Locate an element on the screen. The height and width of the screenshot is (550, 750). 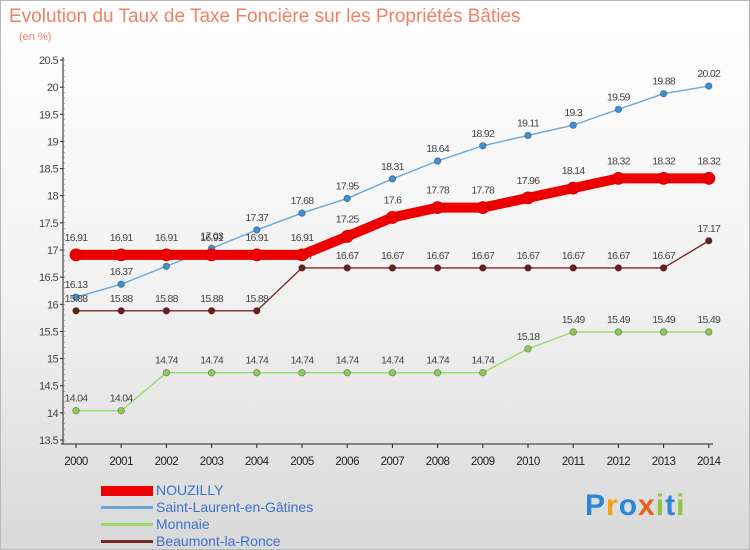
y-tick-label: 18 is located at coordinates (53, 197).